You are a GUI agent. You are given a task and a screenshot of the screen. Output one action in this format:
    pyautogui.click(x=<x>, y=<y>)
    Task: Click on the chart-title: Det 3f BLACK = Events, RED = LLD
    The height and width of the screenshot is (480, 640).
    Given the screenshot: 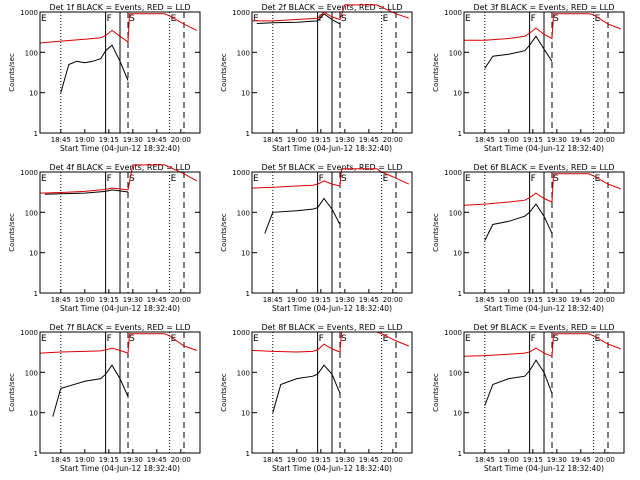 What is the action you would take?
    pyautogui.click(x=543, y=7)
    